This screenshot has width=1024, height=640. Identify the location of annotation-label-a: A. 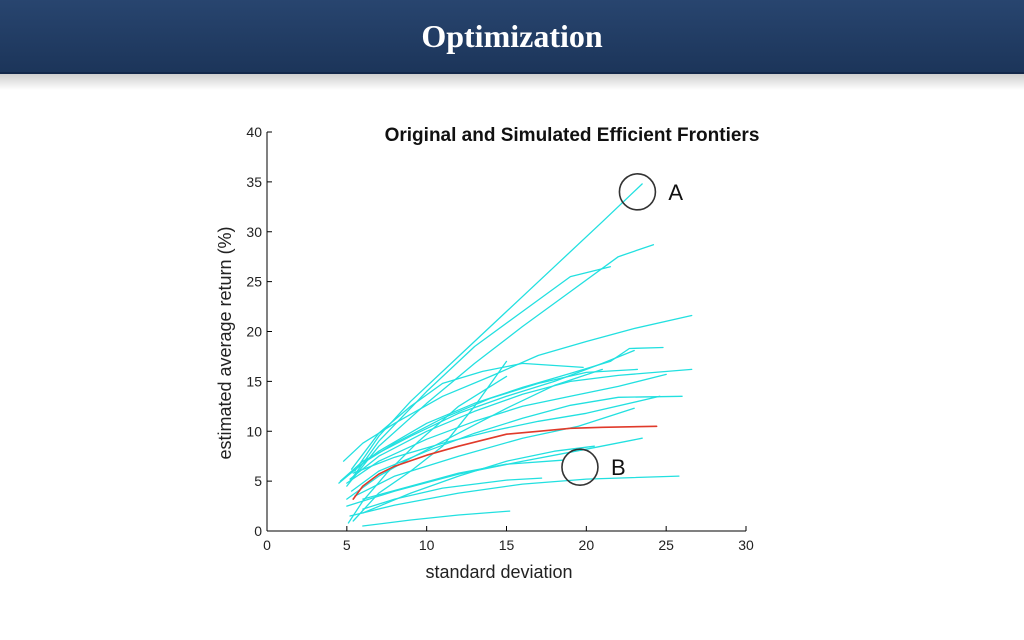
(675, 192).